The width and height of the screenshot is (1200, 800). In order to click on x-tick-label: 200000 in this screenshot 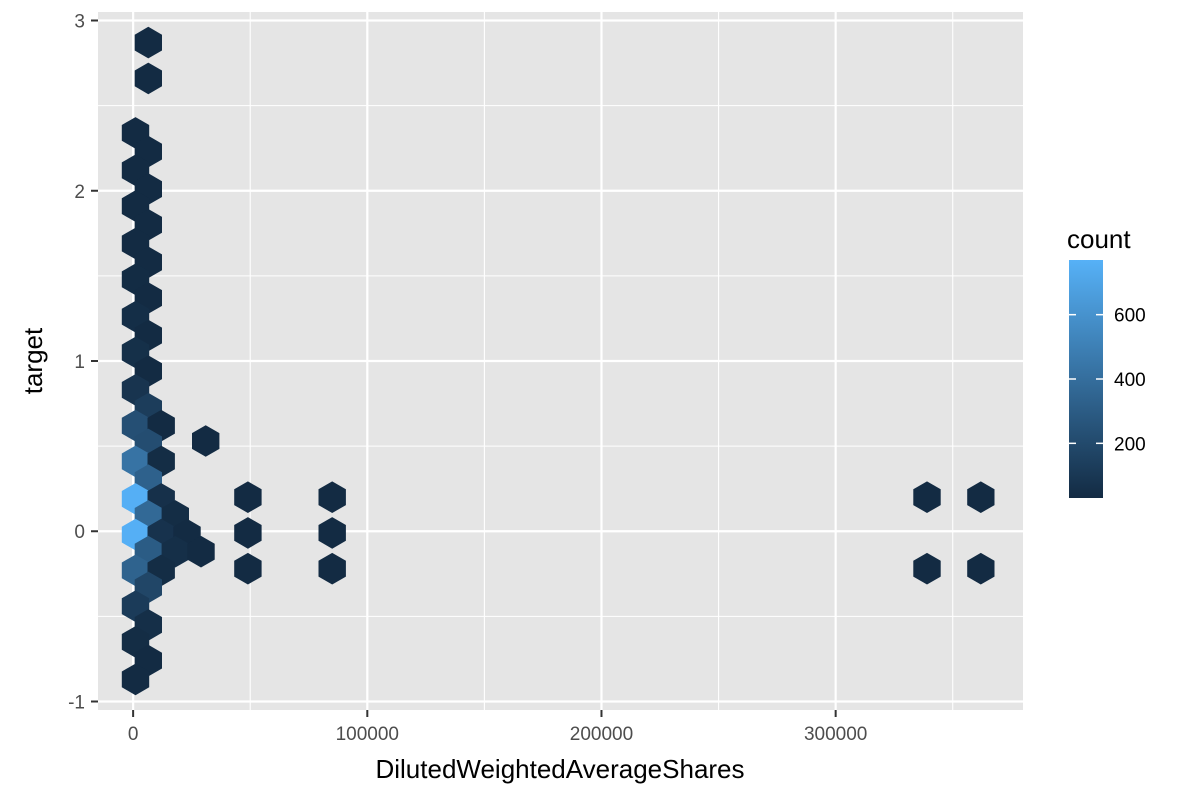, I will do `click(601, 734)`.